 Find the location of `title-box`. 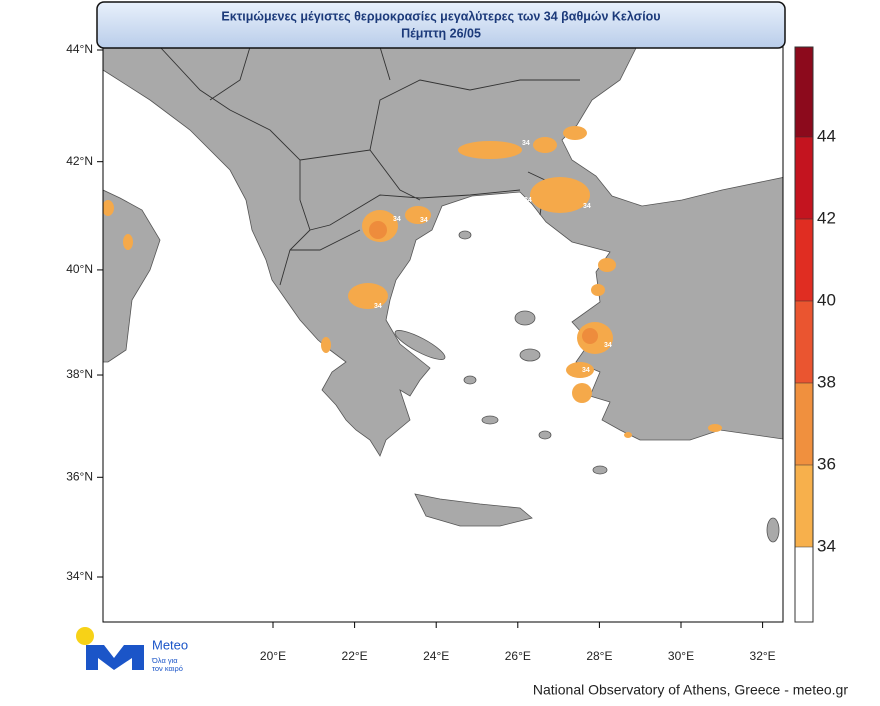

title-box is located at coordinates (441, 25).